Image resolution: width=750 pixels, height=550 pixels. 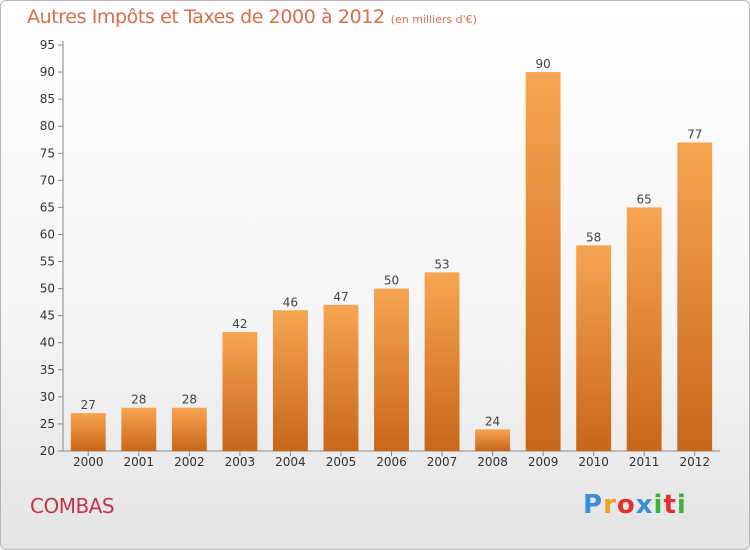 I want to click on x-tick-label-2004: 2004, so click(x=290, y=462).